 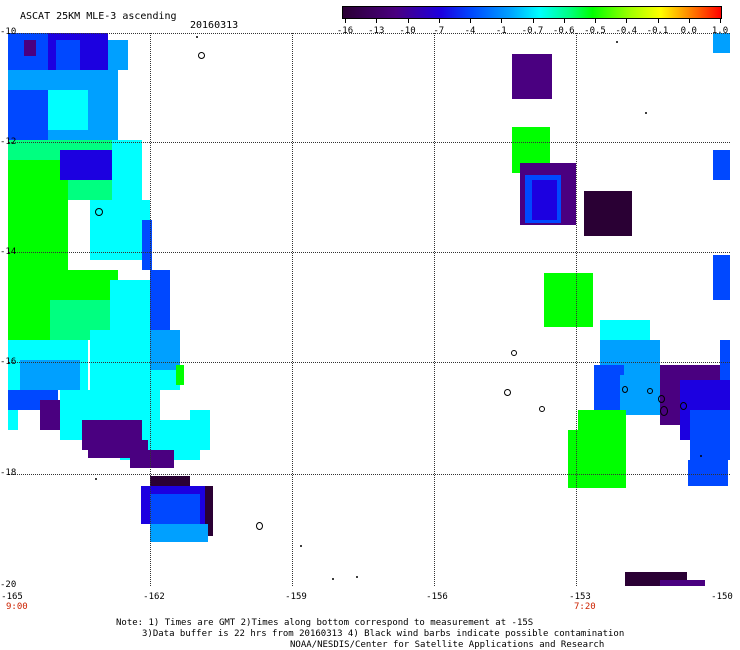 What do you see at coordinates (214, 25) in the screenshot?
I see `map-date: 20160313` at bounding box center [214, 25].